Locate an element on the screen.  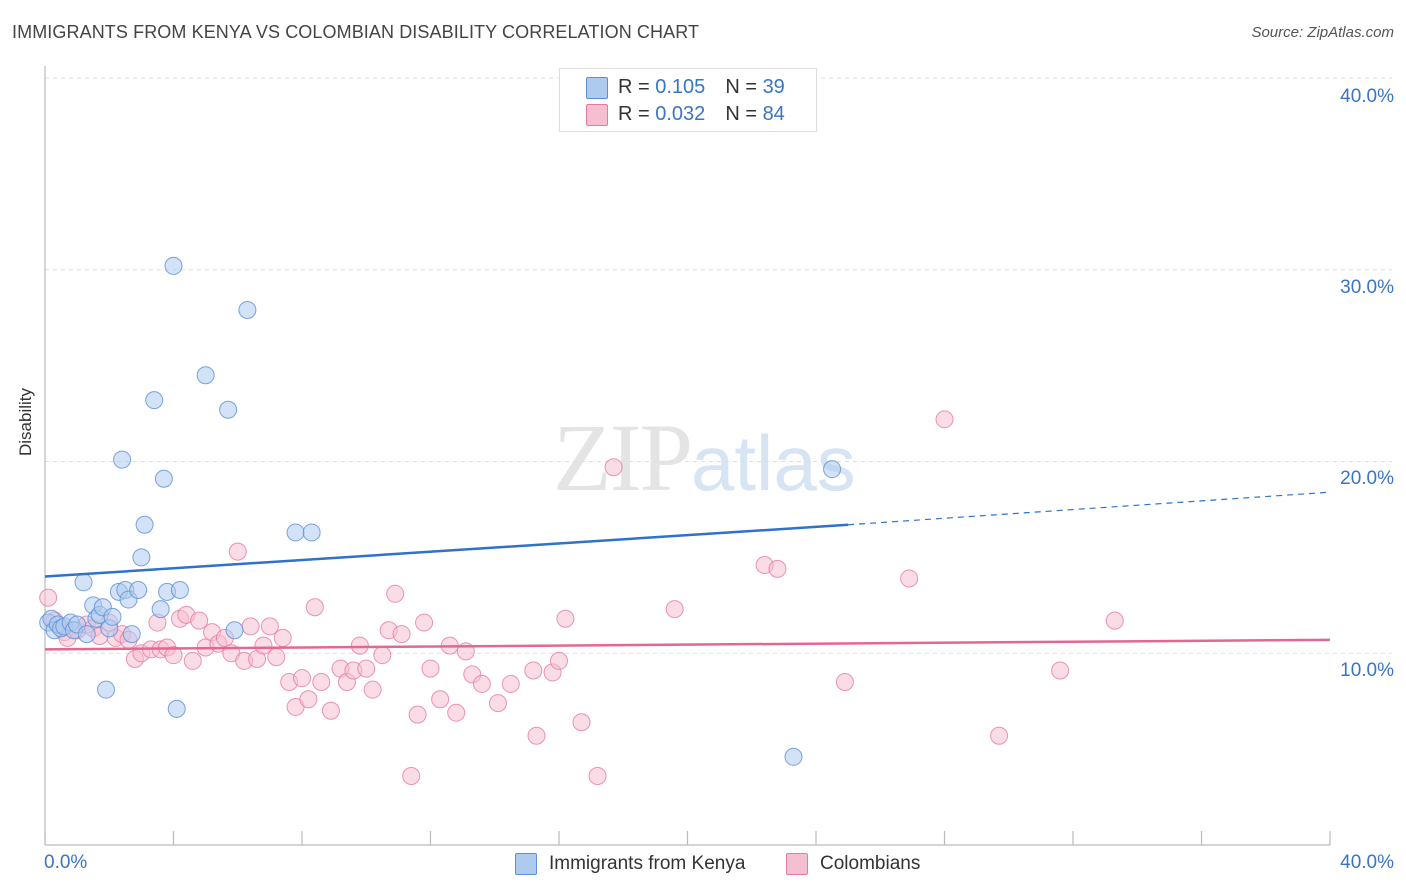
colombians-trend-line is located at coordinates (687, 644).